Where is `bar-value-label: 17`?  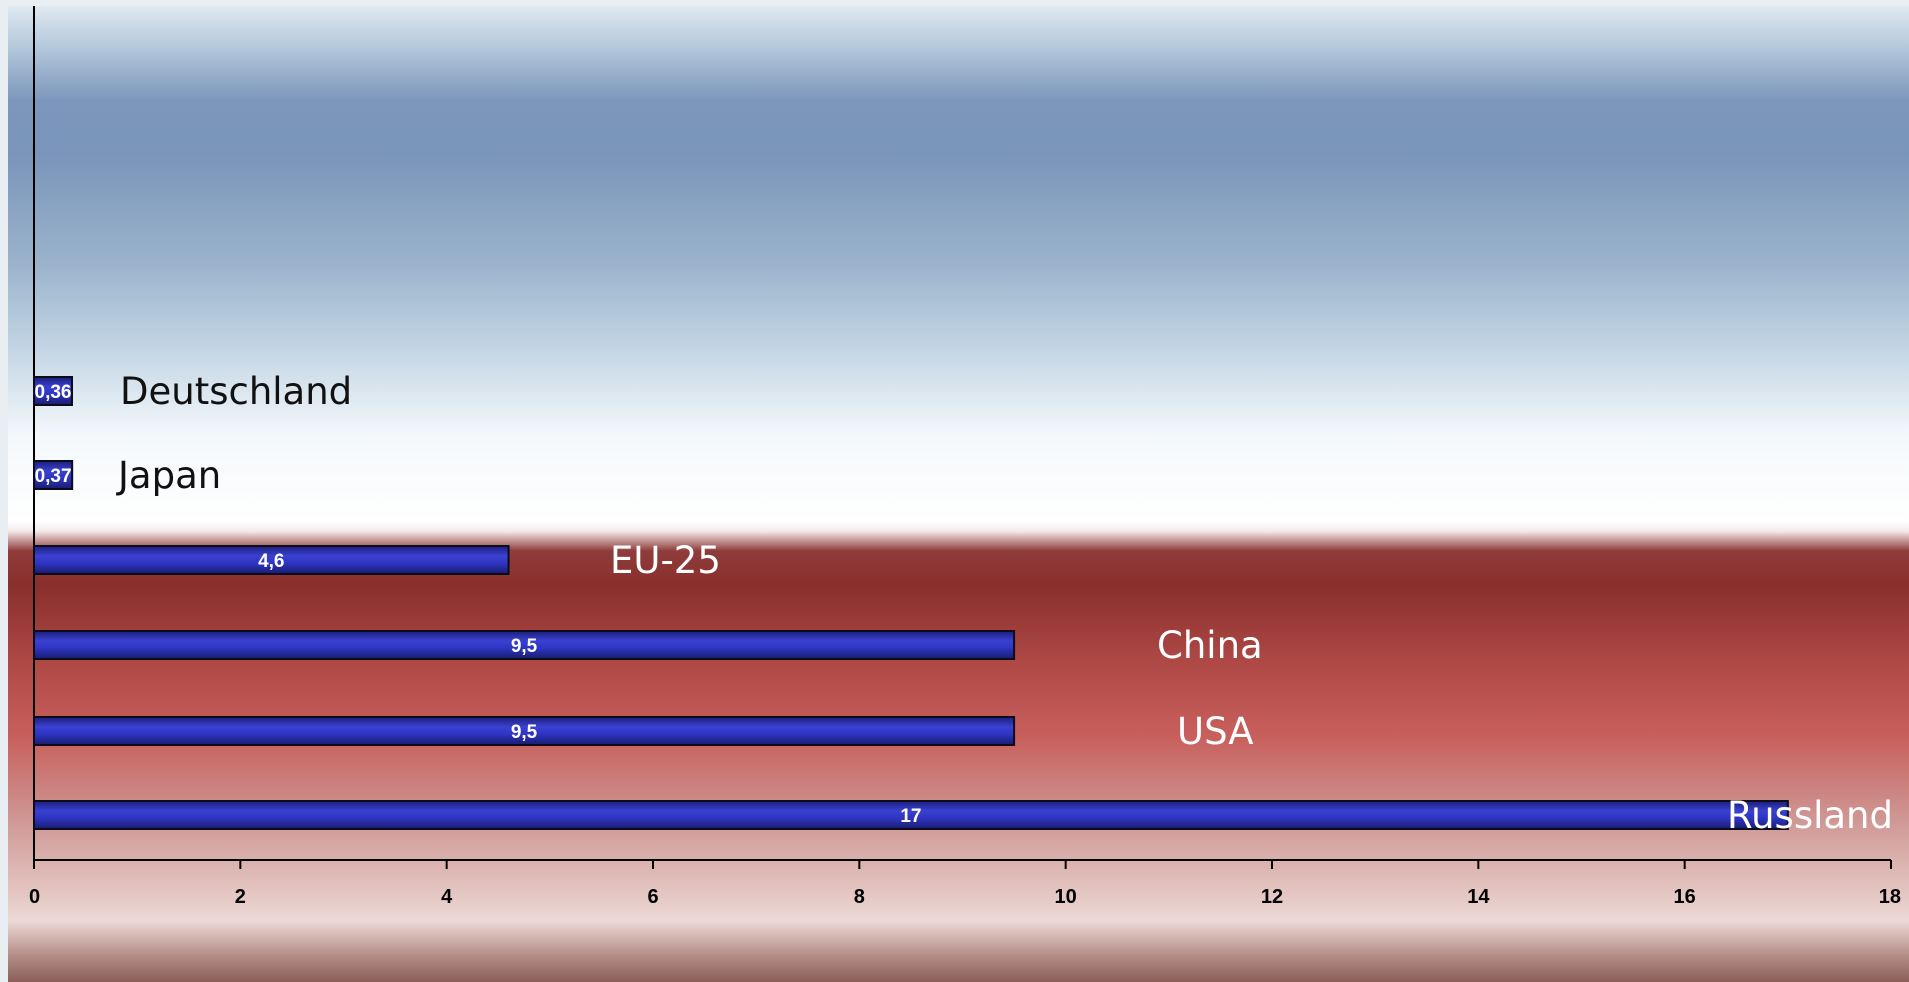
bar-value-label: 17 is located at coordinates (910, 816).